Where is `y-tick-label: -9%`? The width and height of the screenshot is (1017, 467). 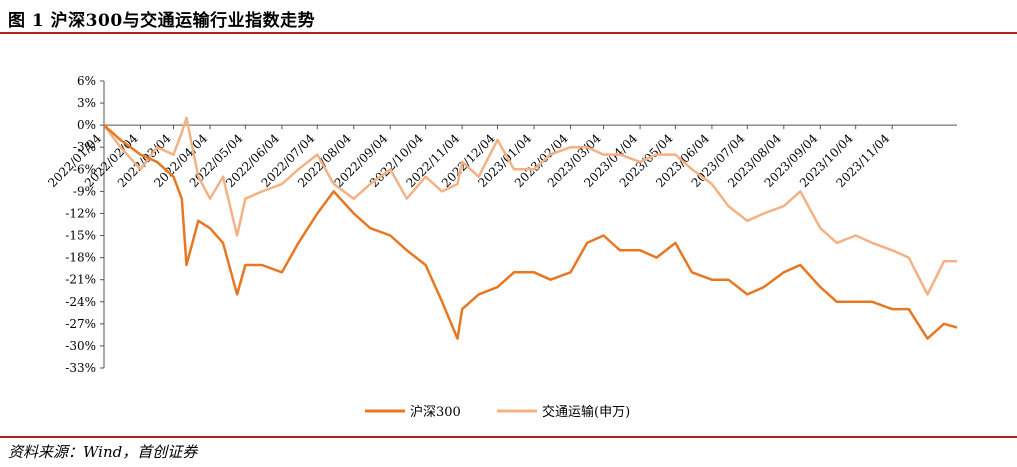
y-tick-label: -9% is located at coordinates (84, 191).